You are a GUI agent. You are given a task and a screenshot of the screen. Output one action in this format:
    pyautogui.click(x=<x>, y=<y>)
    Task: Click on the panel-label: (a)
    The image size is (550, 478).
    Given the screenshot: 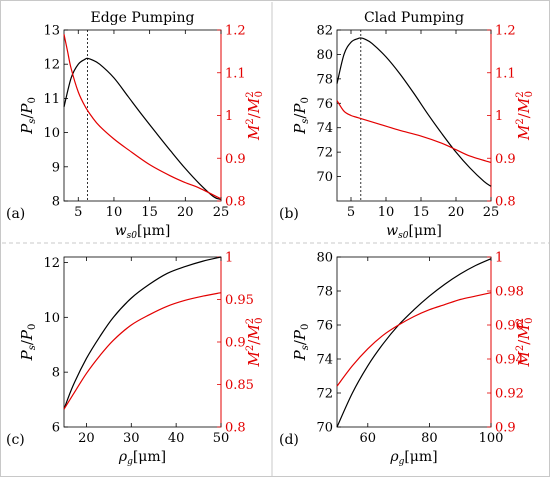 What is the action you would take?
    pyautogui.click(x=15, y=214)
    